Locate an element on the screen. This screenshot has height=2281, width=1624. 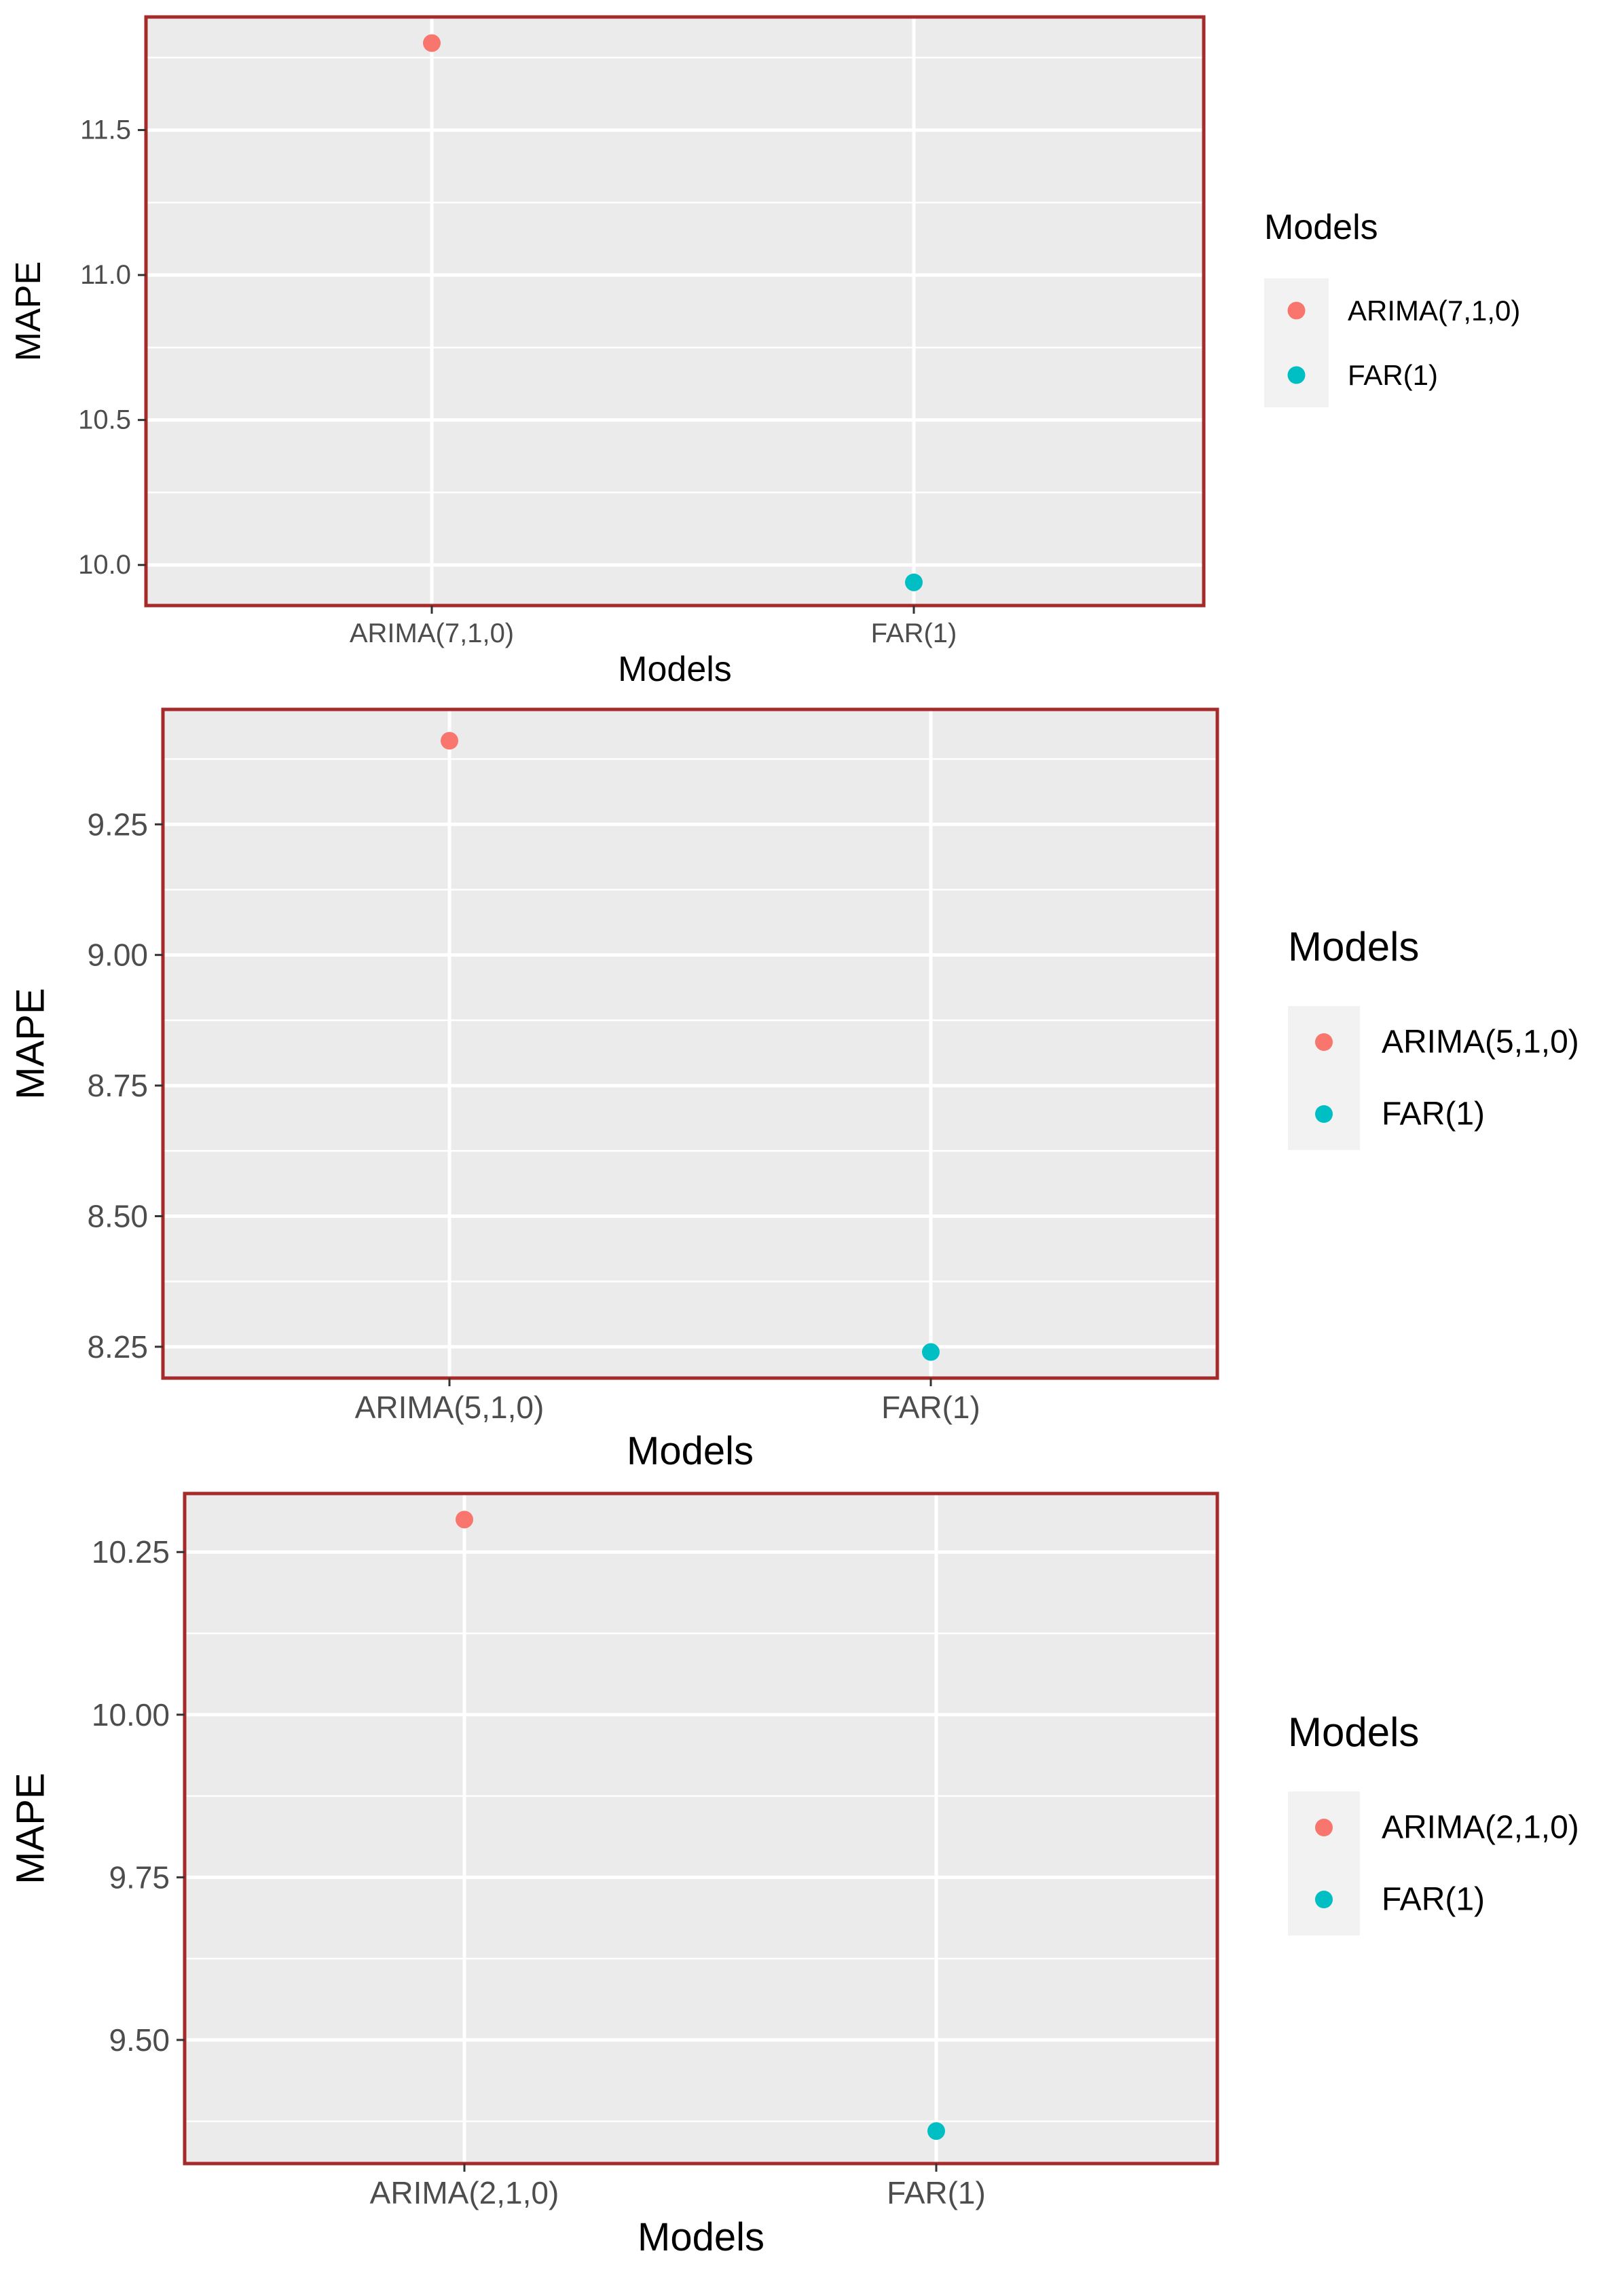
y-tick-label: 8.75 is located at coordinates (118, 1085).